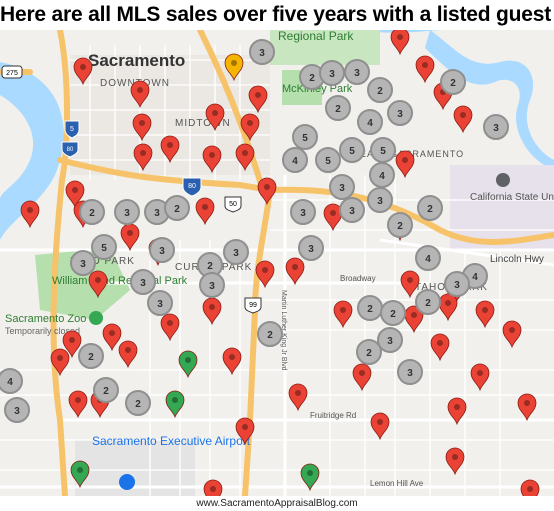  What do you see at coordinates (234, 67) in the screenshot?
I see `yellow-map-pin-icon` at bounding box center [234, 67].